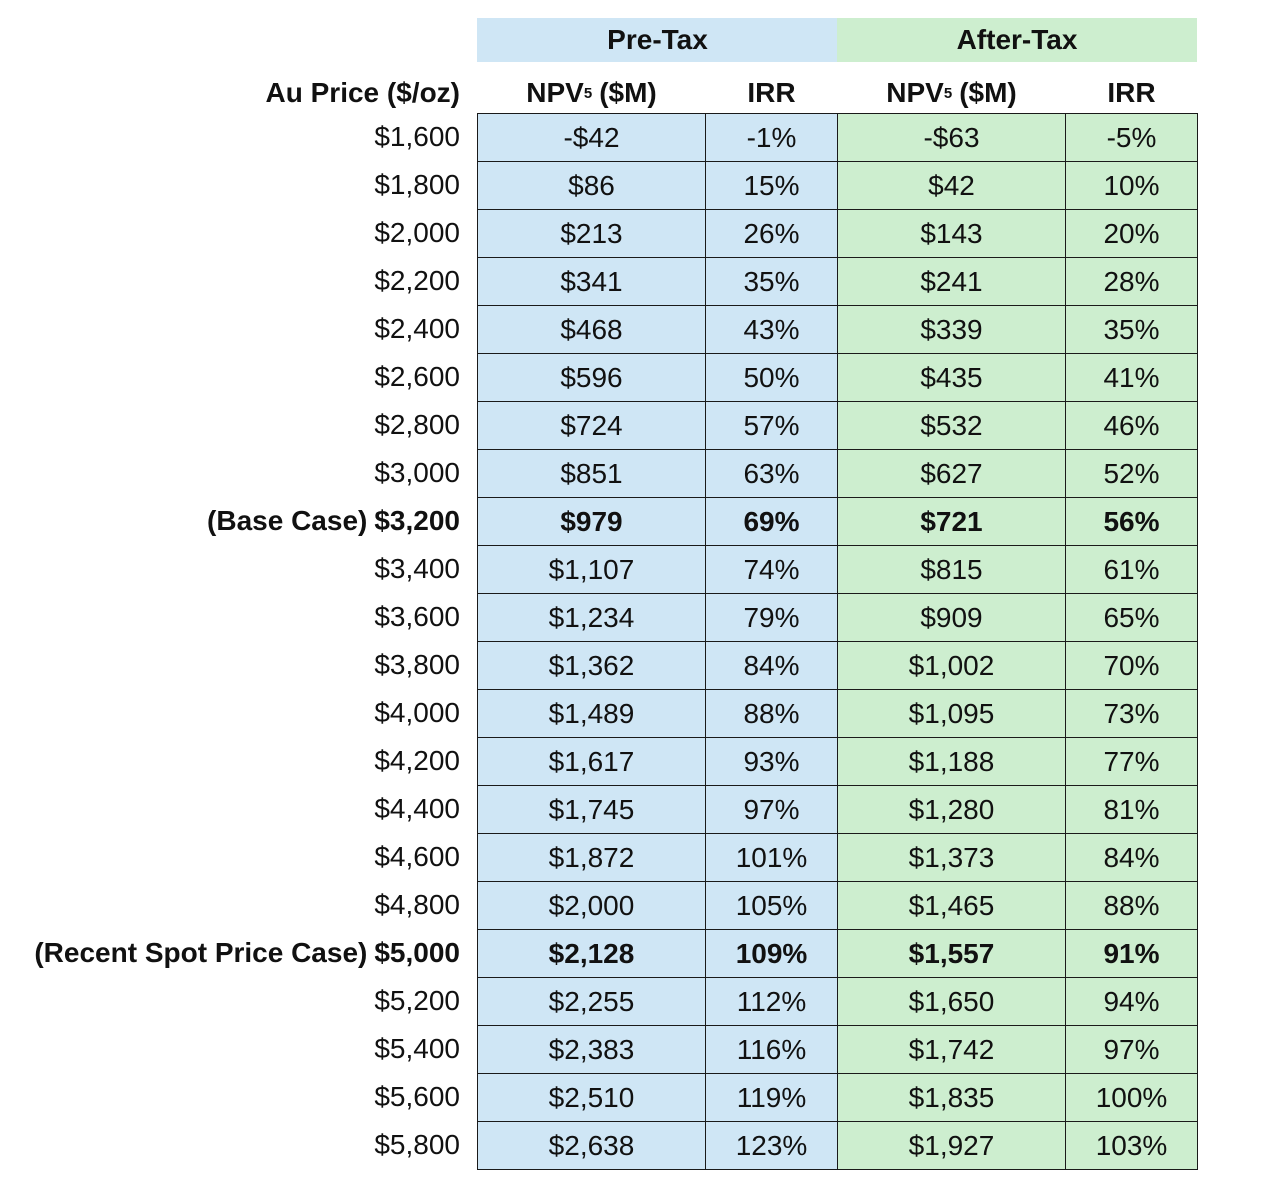 The width and height of the screenshot is (1264, 1190). Describe the element at coordinates (951, 1097) in the screenshot. I see `table-cell: $1,835` at that location.